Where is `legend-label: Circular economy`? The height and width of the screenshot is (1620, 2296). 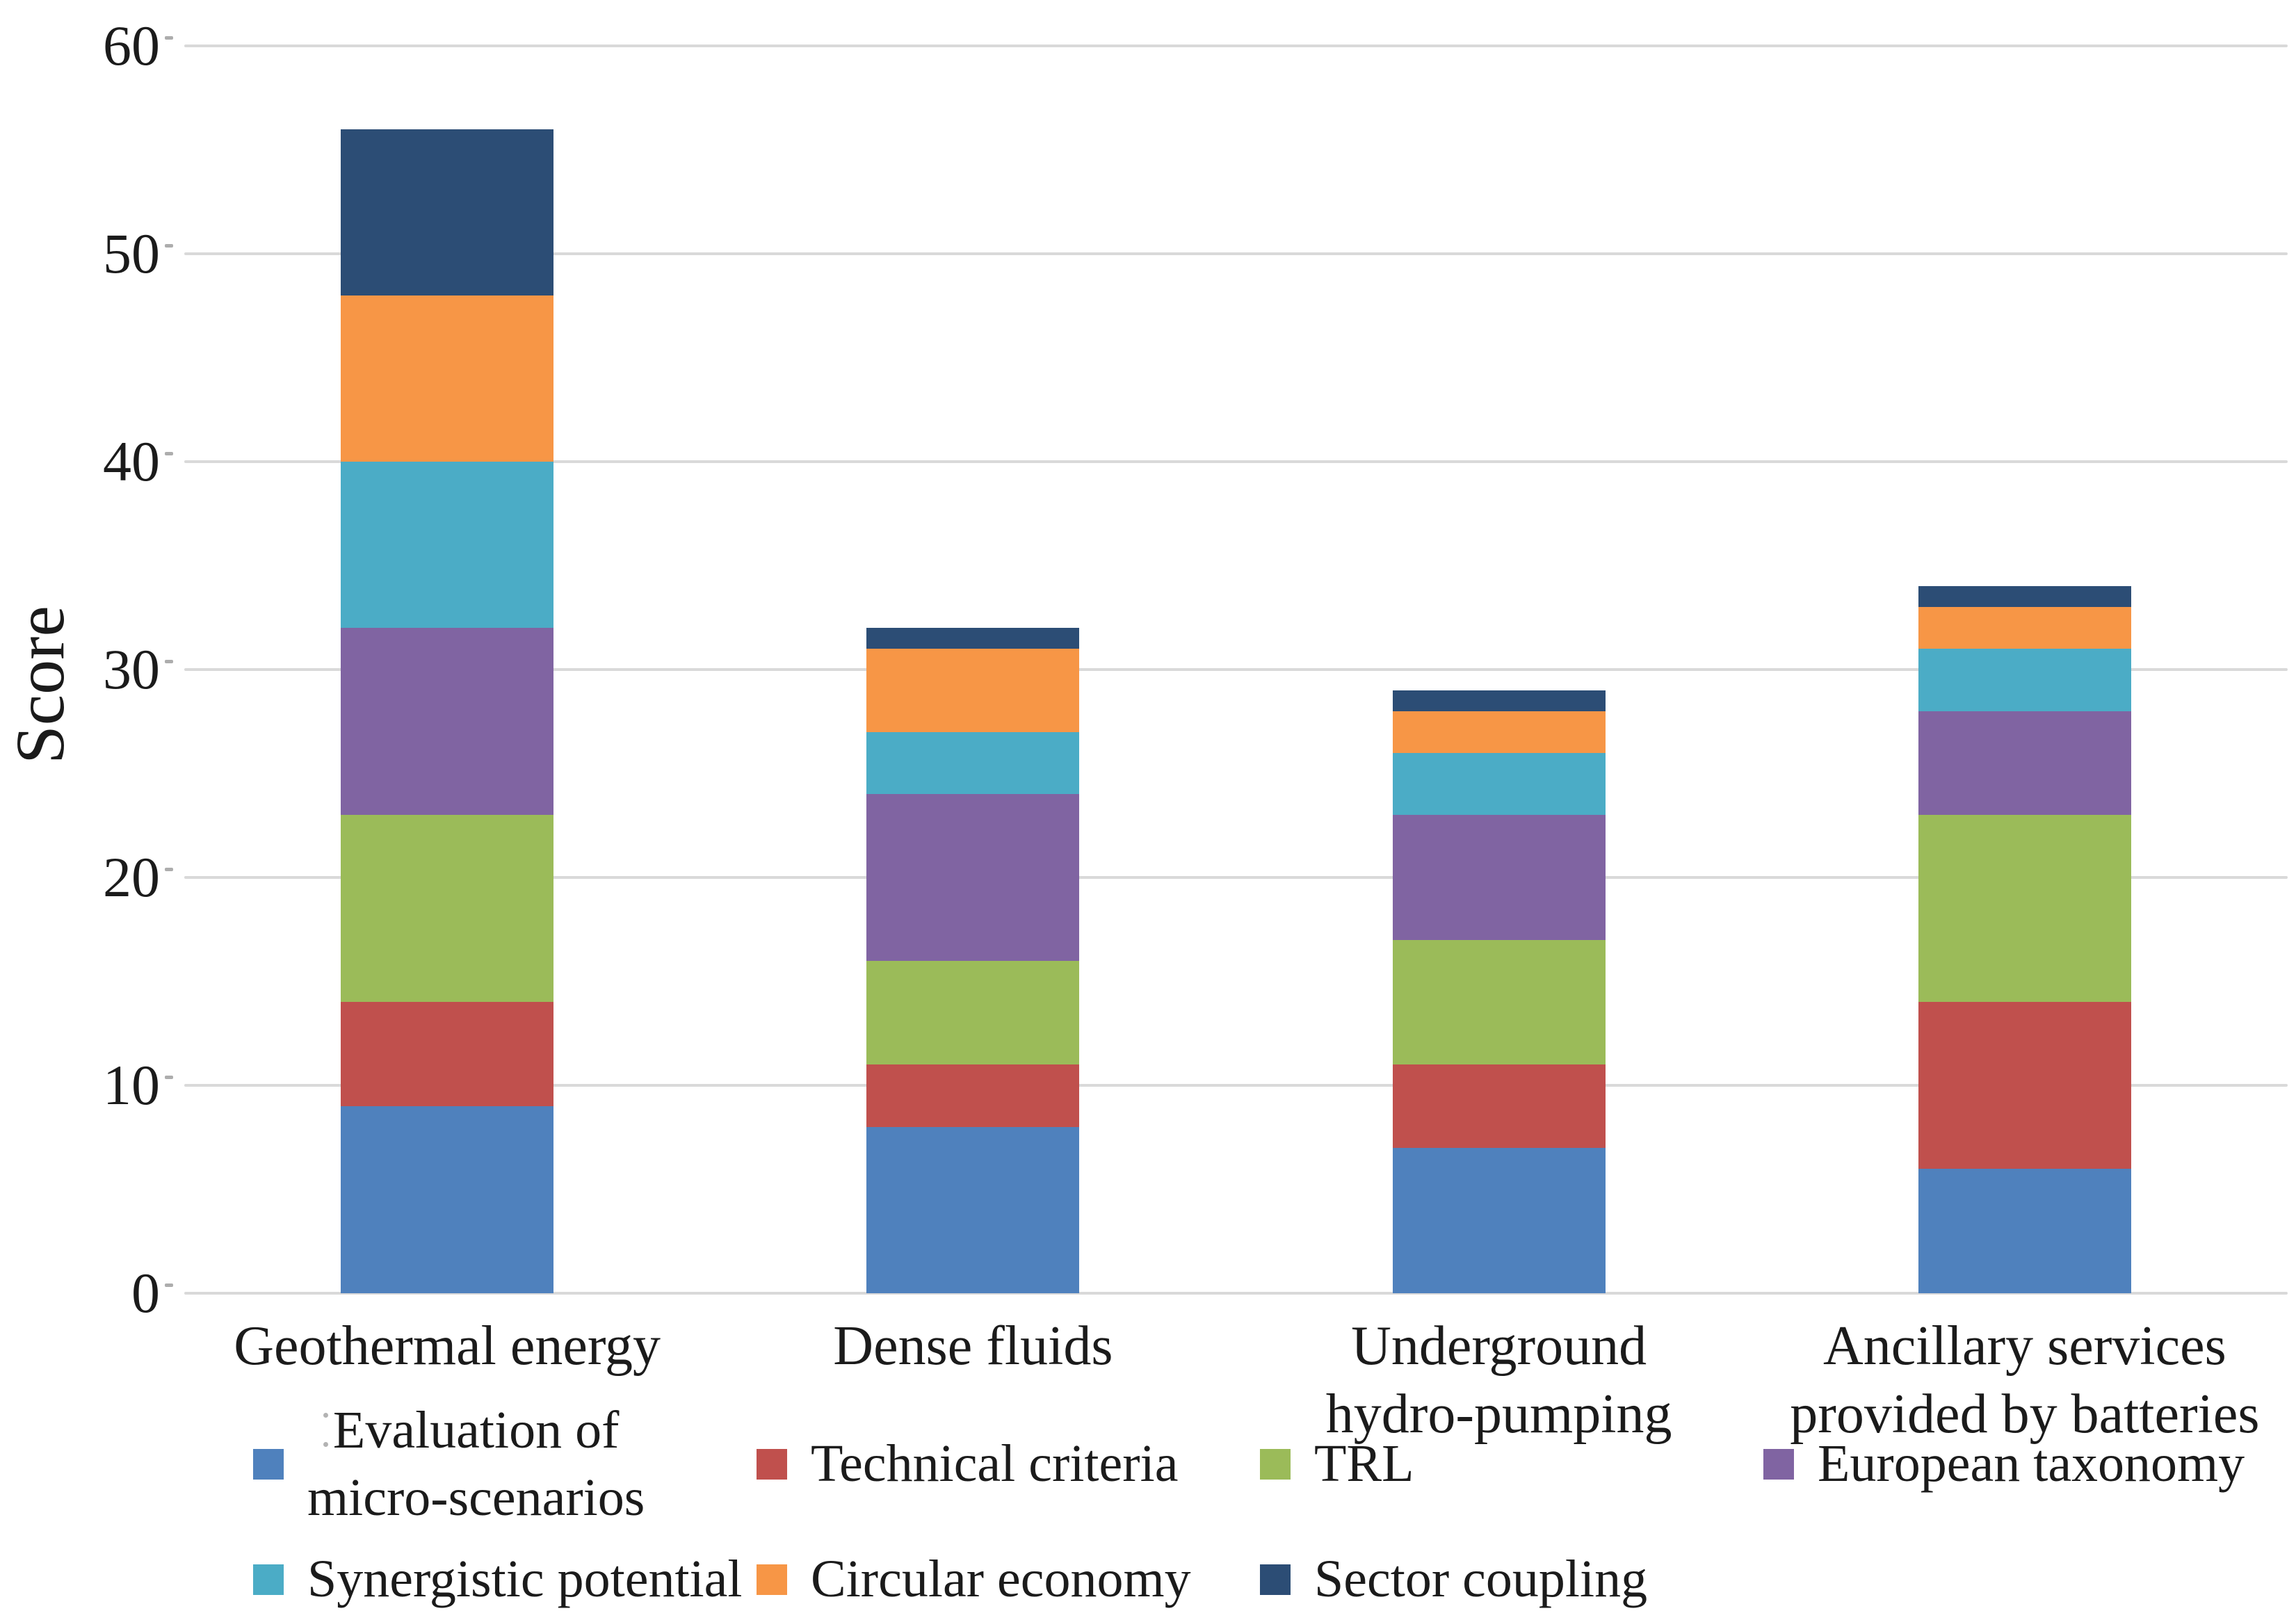
legend-label: Circular economy is located at coordinates (1001, 1579).